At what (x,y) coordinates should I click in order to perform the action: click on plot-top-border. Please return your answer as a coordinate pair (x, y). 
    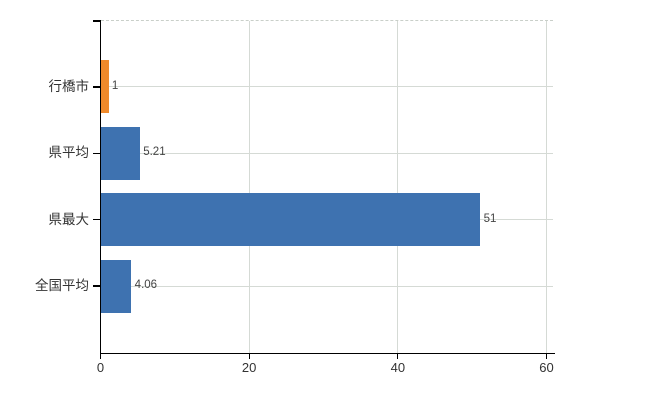
    Looking at the image, I should click on (327, 20).